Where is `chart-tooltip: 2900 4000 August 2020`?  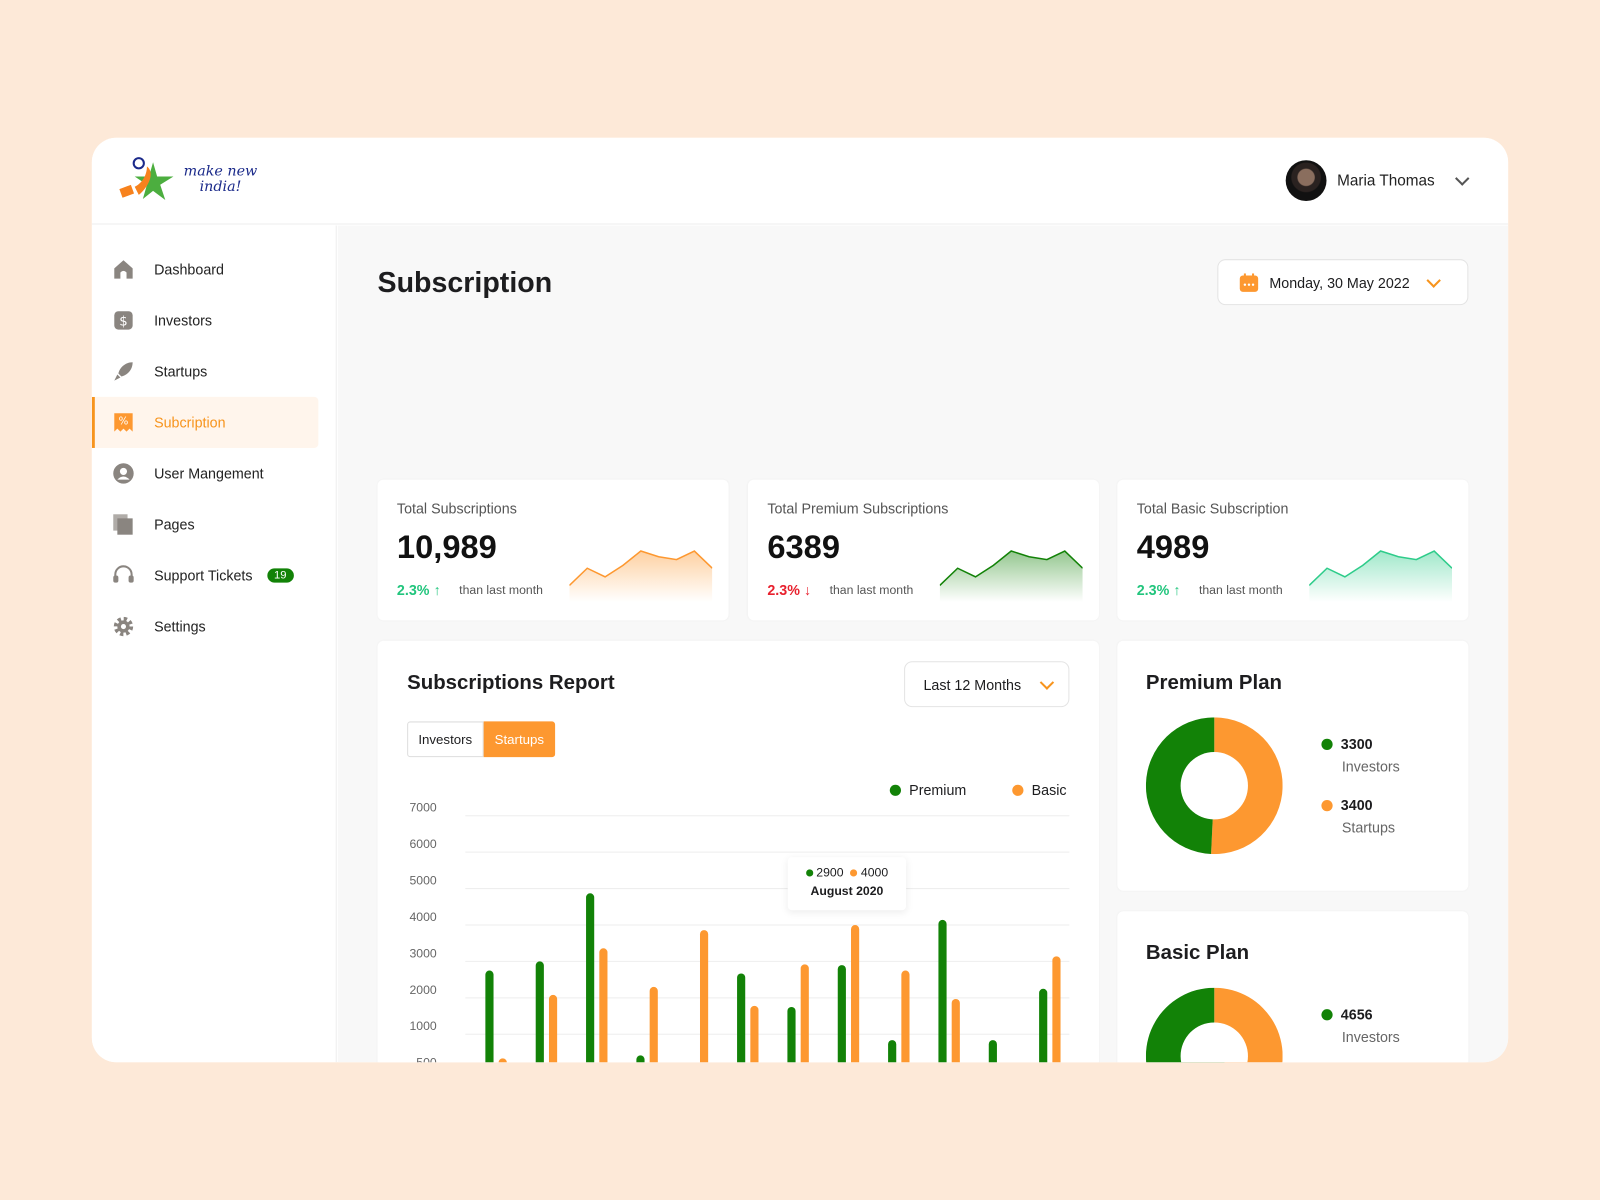 chart-tooltip: 2900 4000 August 2020 is located at coordinates (847, 884).